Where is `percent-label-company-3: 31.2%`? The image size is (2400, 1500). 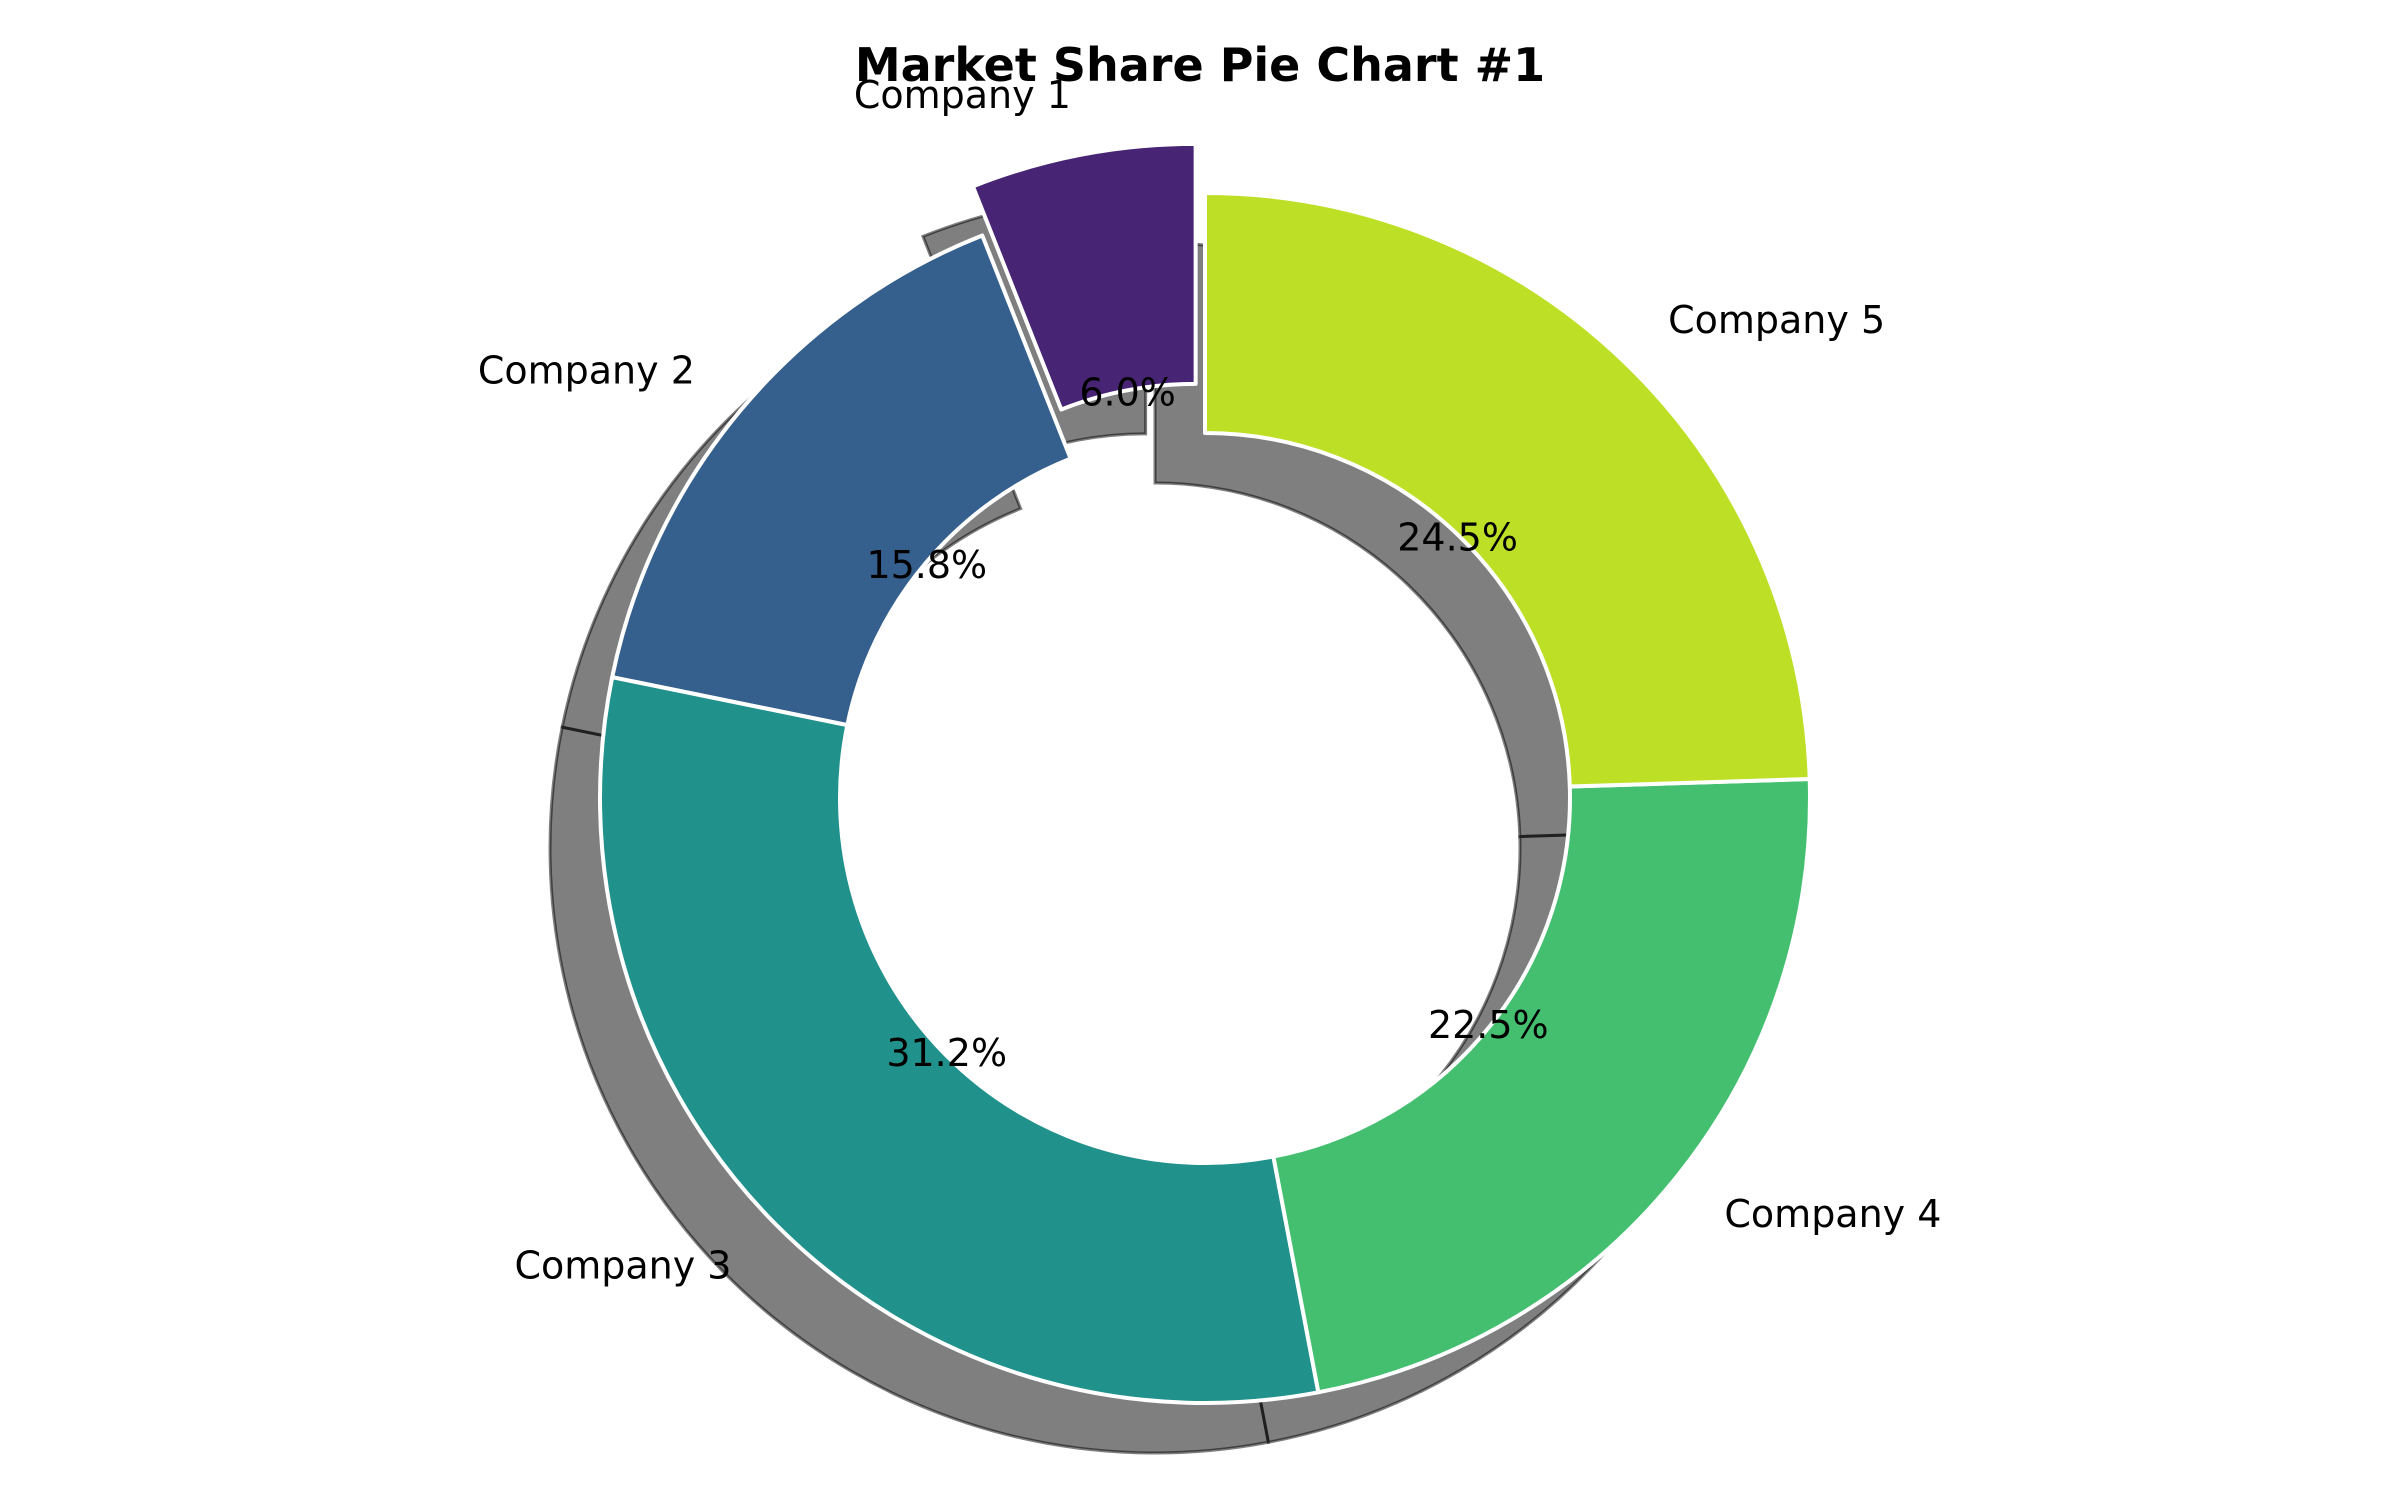 percent-label-company-3: 31.2% is located at coordinates (946, 1053).